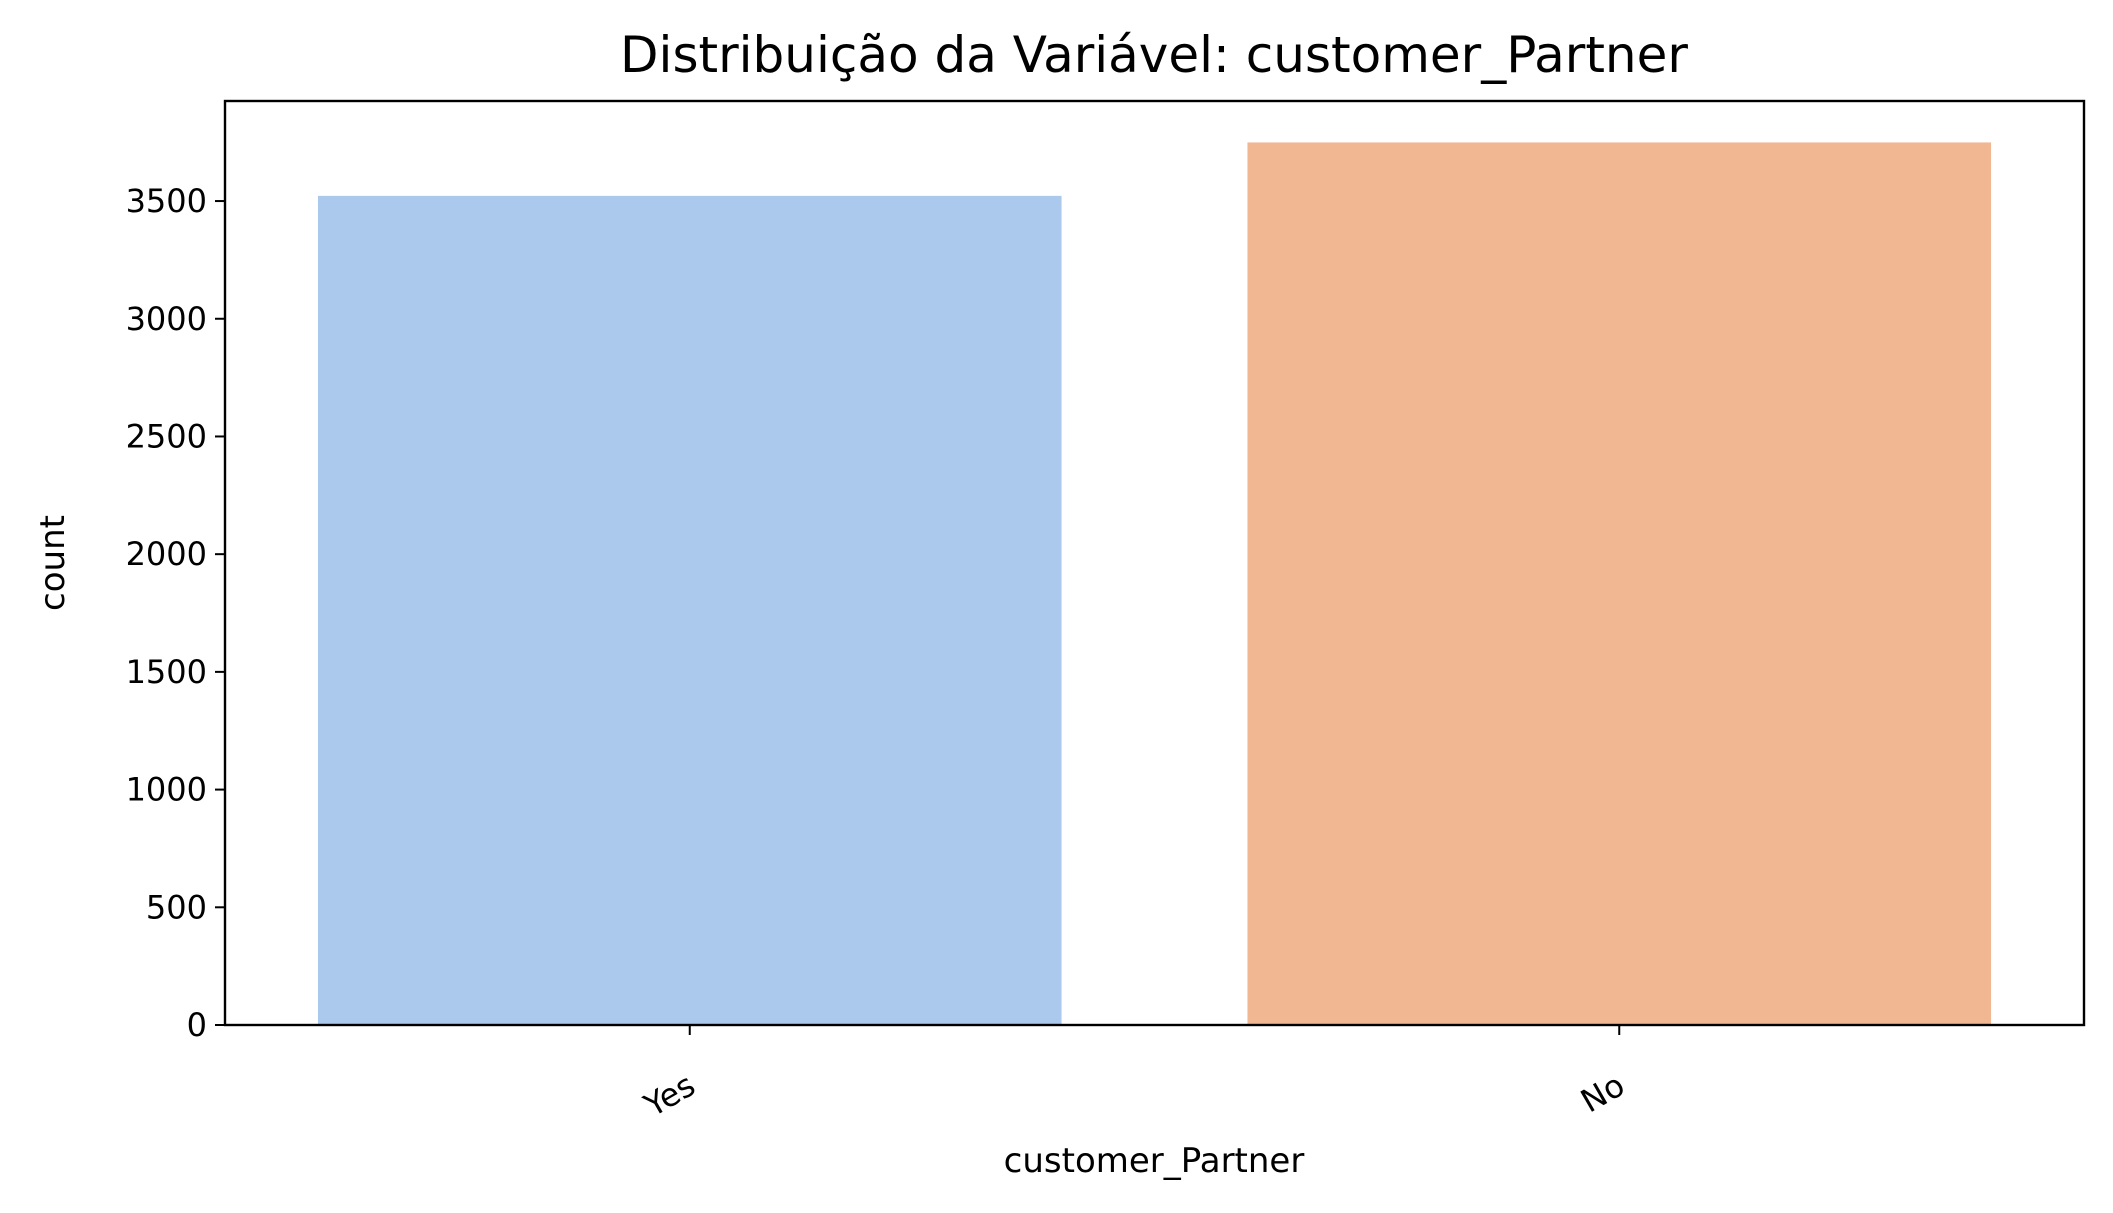 The image size is (2113, 1213). I want to click on y-tick-label: 500, so click(176, 907).